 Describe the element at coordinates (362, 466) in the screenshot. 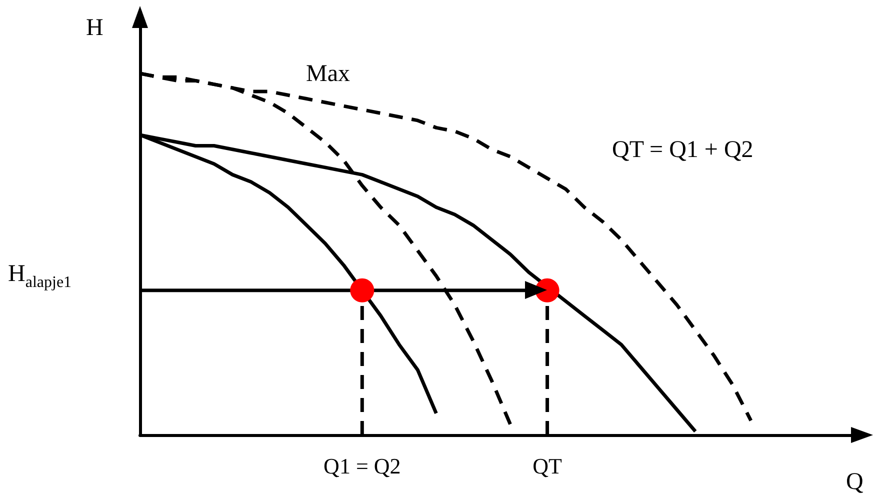

I see `x-tick-label: Q1 = Q2` at that location.